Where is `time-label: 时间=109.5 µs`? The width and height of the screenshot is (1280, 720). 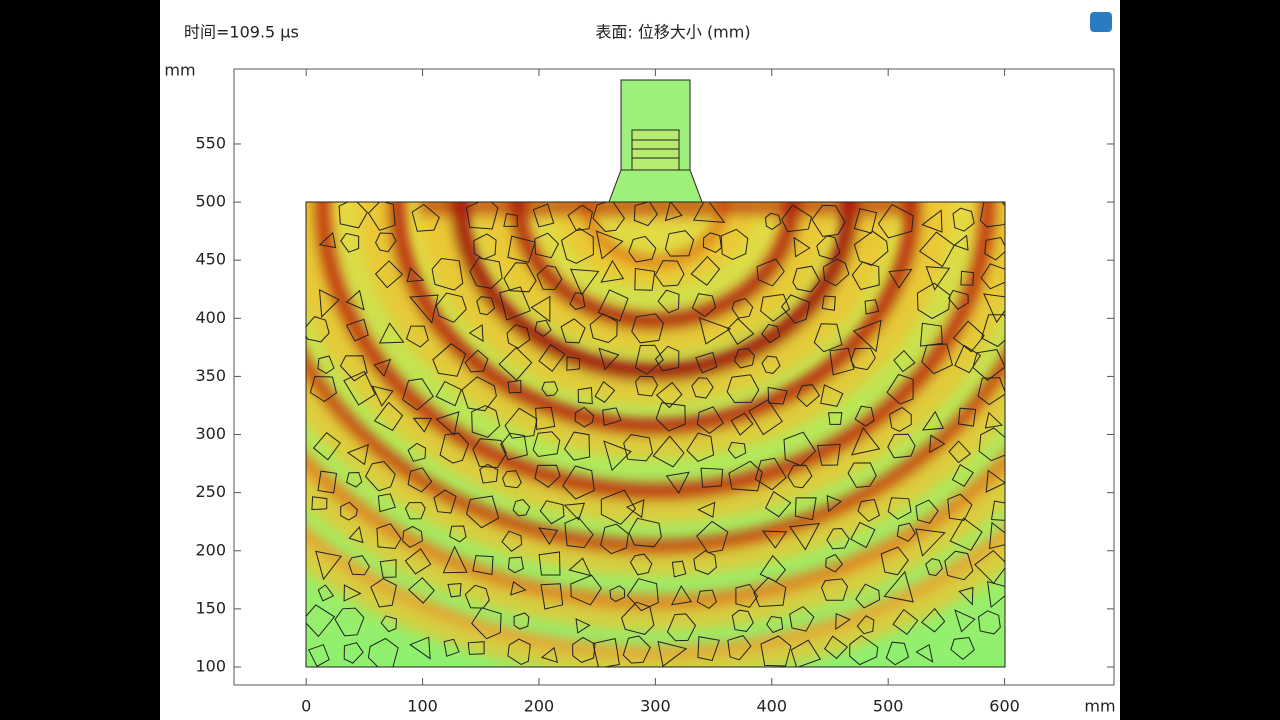 time-label: 时间=109.5 µs is located at coordinates (241, 32).